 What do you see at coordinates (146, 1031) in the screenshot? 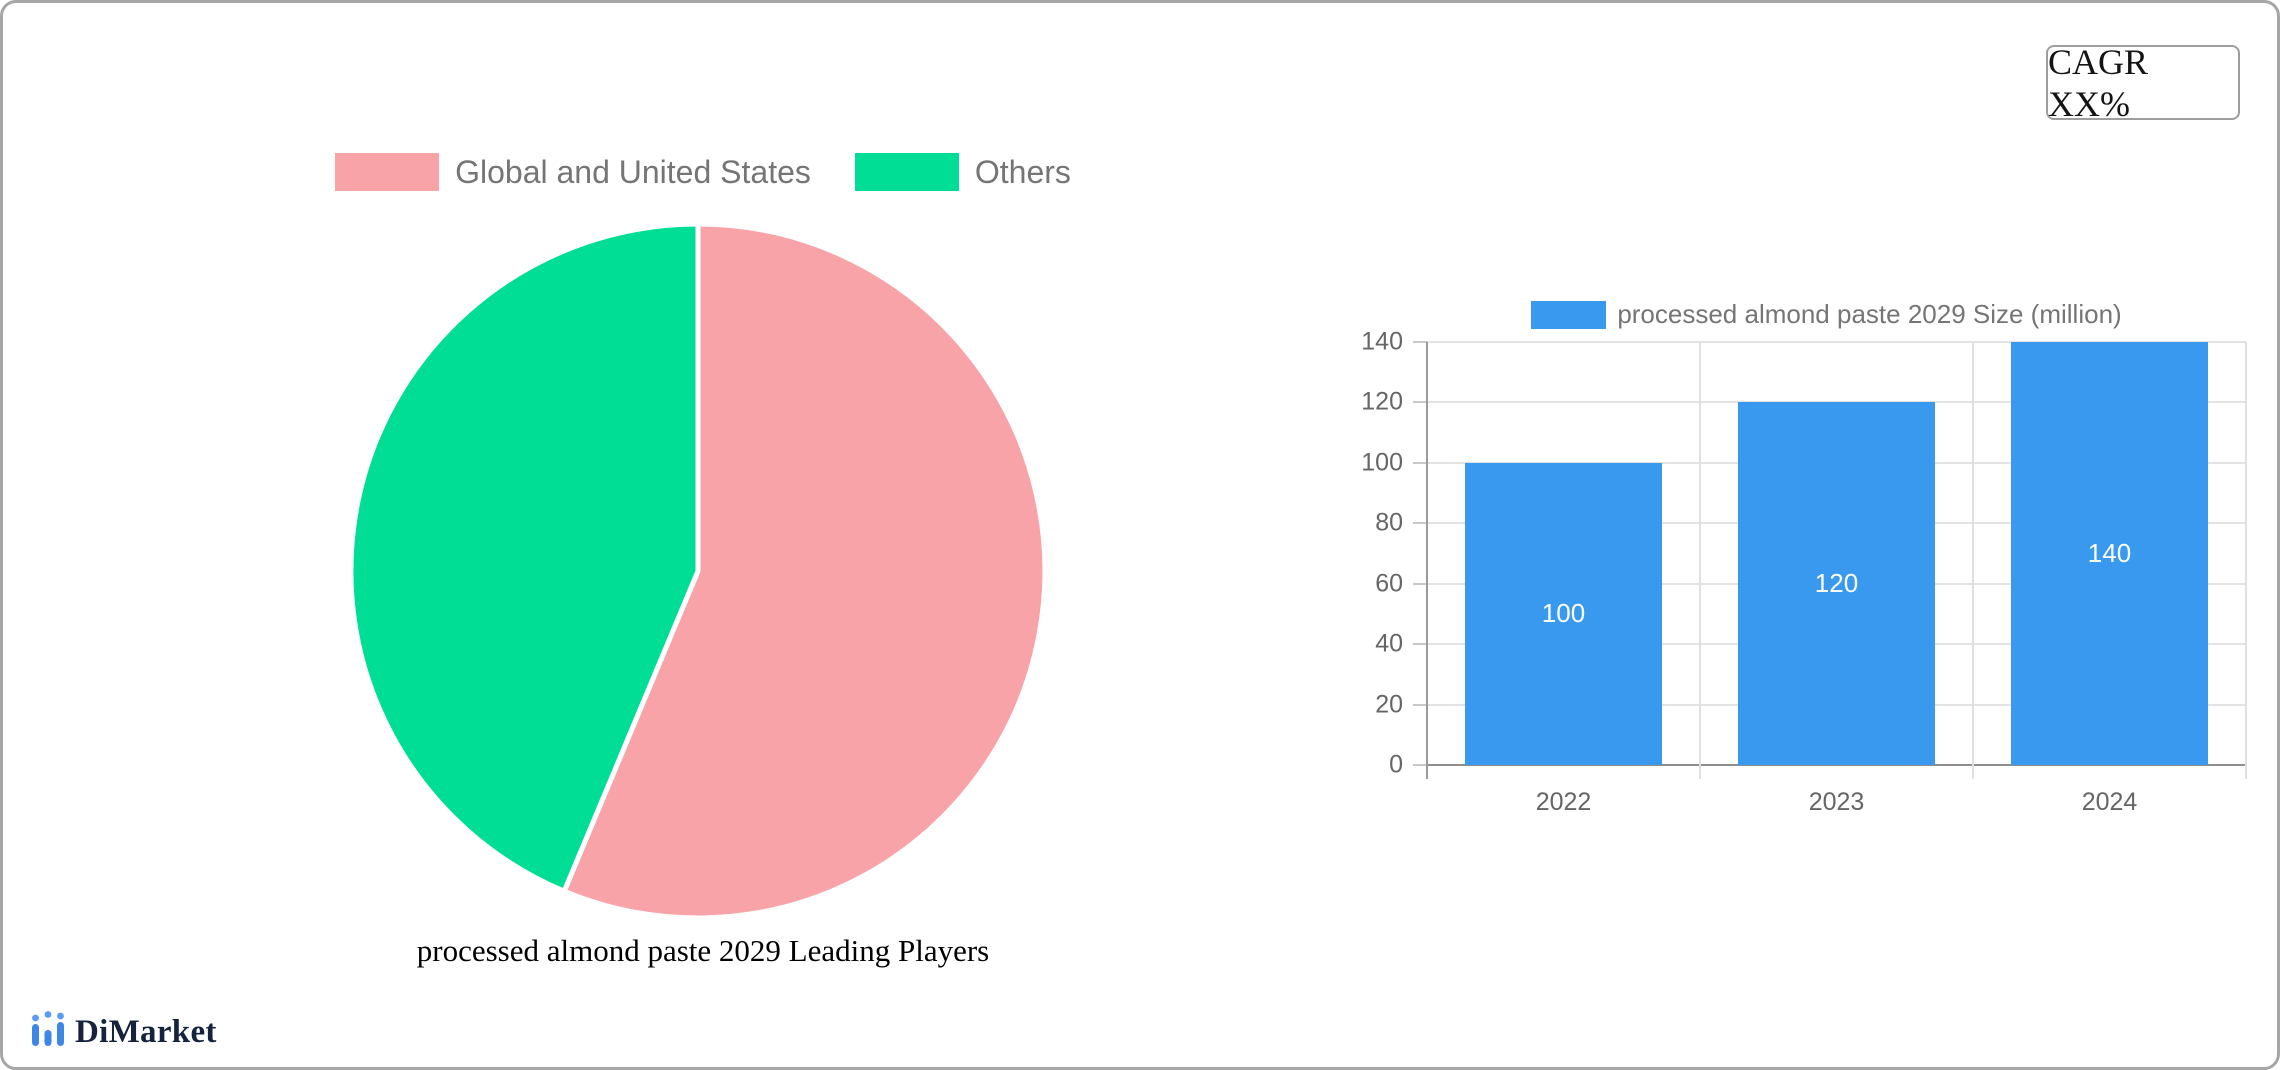
I see `logo-text: DiMarket` at bounding box center [146, 1031].